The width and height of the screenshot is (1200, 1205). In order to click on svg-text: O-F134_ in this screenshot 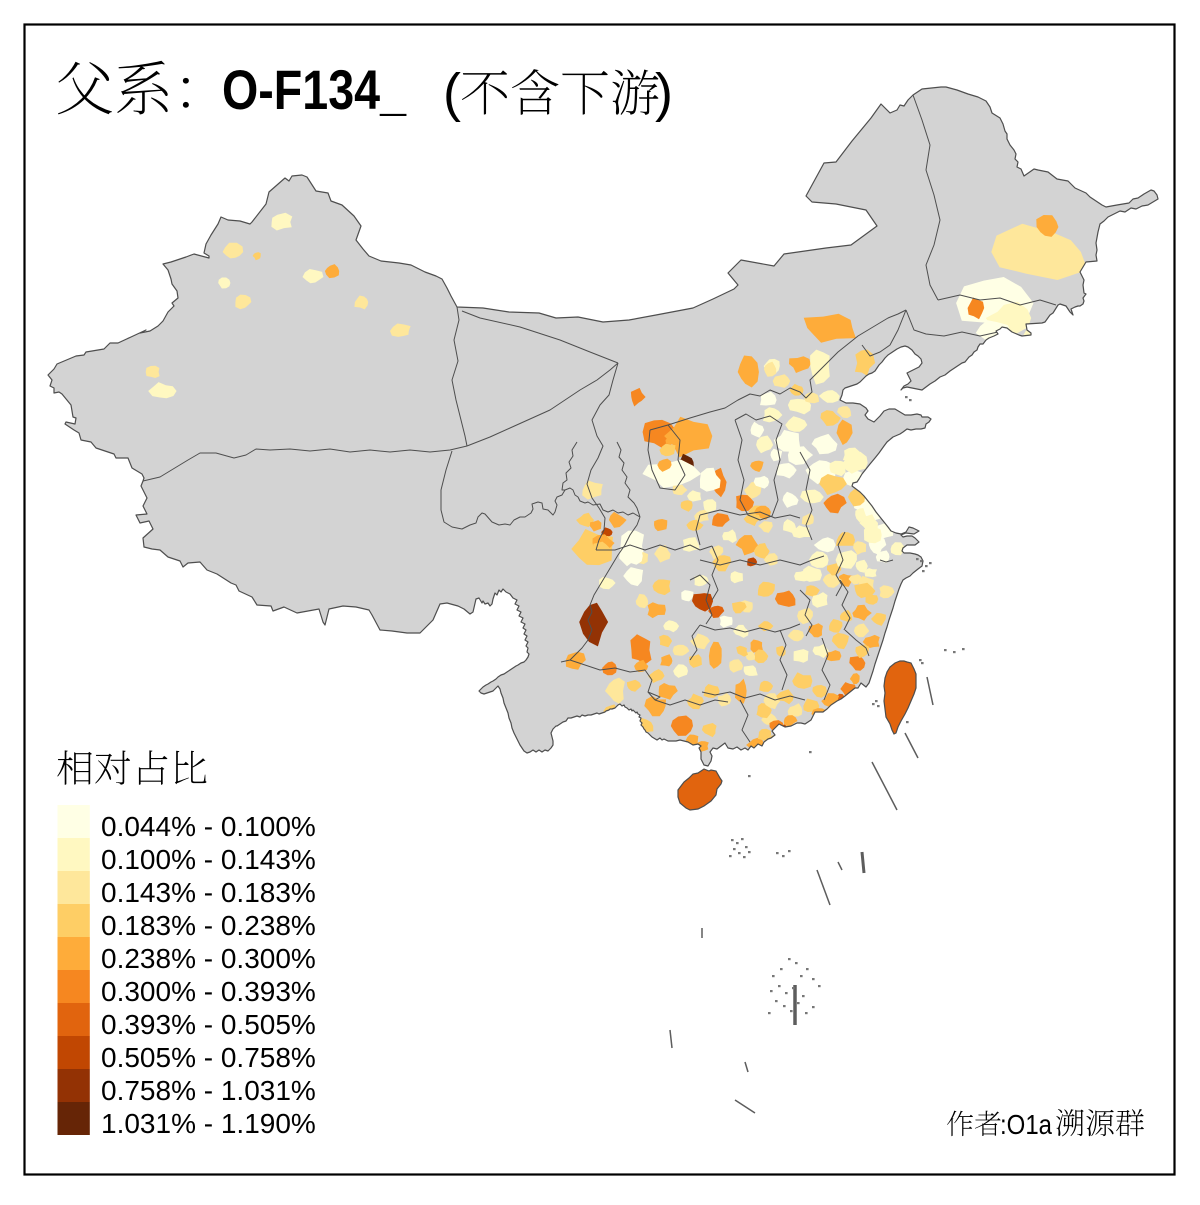, I will do `click(314, 89)`.